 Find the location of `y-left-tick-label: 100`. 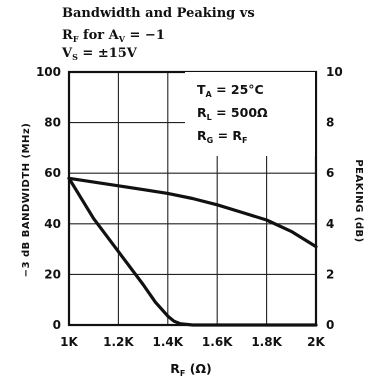

y-left-tick-label: 100 is located at coordinates (48, 72).